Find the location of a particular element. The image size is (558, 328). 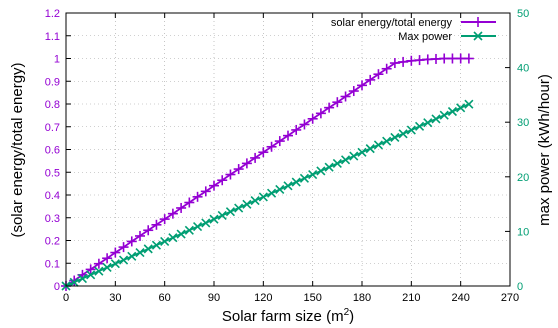

x-tick-label: 210 is located at coordinates (411, 298).